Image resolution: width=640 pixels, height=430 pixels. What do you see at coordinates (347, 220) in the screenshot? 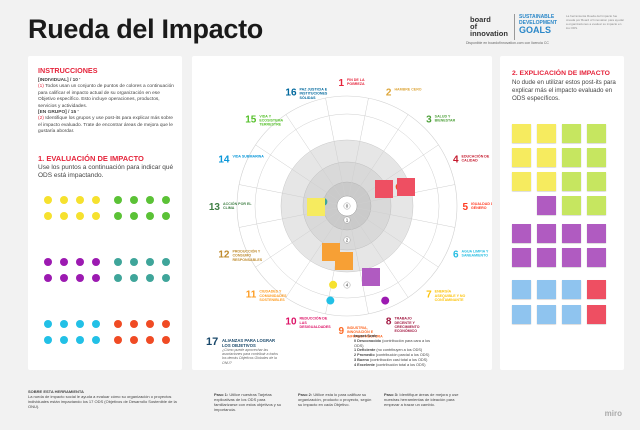
I see `scale-tick-marker` at bounding box center [347, 220].